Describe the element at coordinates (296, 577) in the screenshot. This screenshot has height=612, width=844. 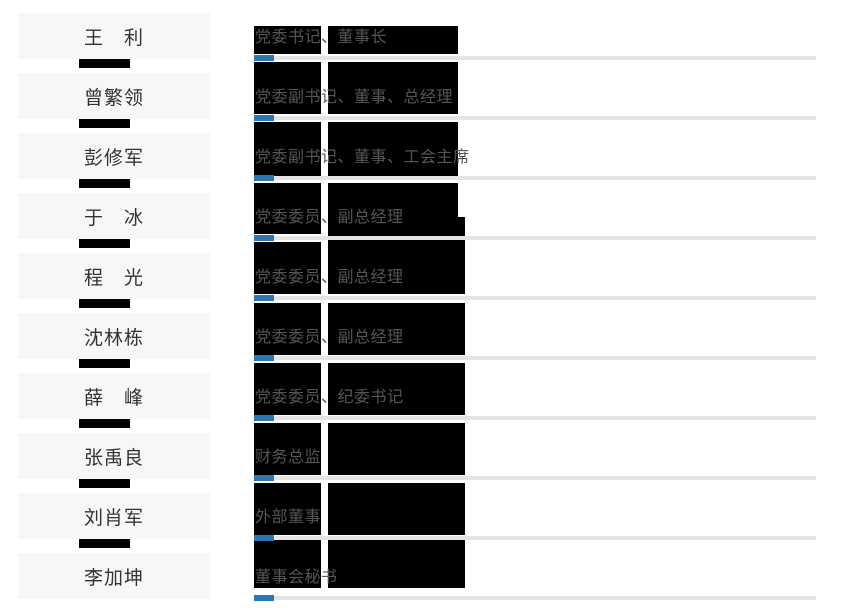
I see `leader-title: 董事会秘书` at that location.